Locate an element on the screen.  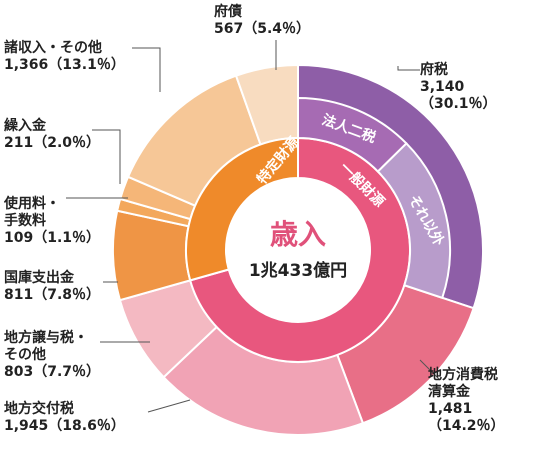
slice-label-line: 地方消費税 is located at coordinates (463, 375).